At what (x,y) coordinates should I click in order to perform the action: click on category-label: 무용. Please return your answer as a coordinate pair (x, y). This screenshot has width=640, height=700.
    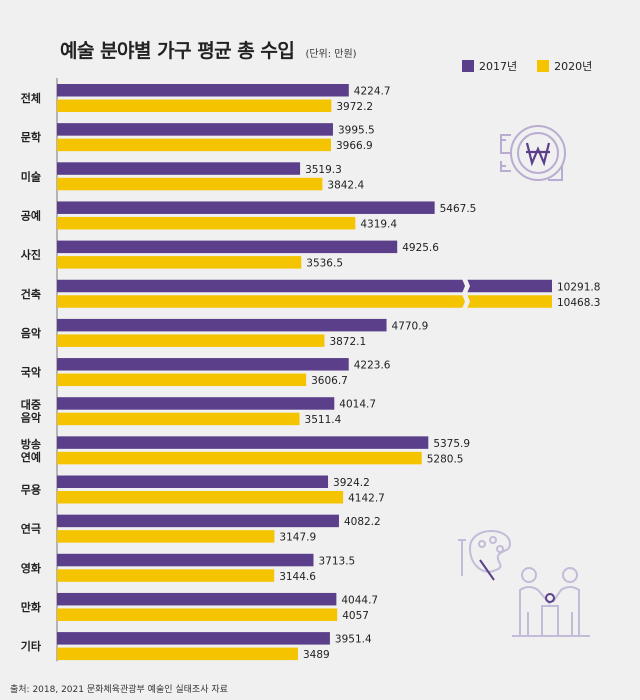
    Looking at the image, I should click on (31, 490).